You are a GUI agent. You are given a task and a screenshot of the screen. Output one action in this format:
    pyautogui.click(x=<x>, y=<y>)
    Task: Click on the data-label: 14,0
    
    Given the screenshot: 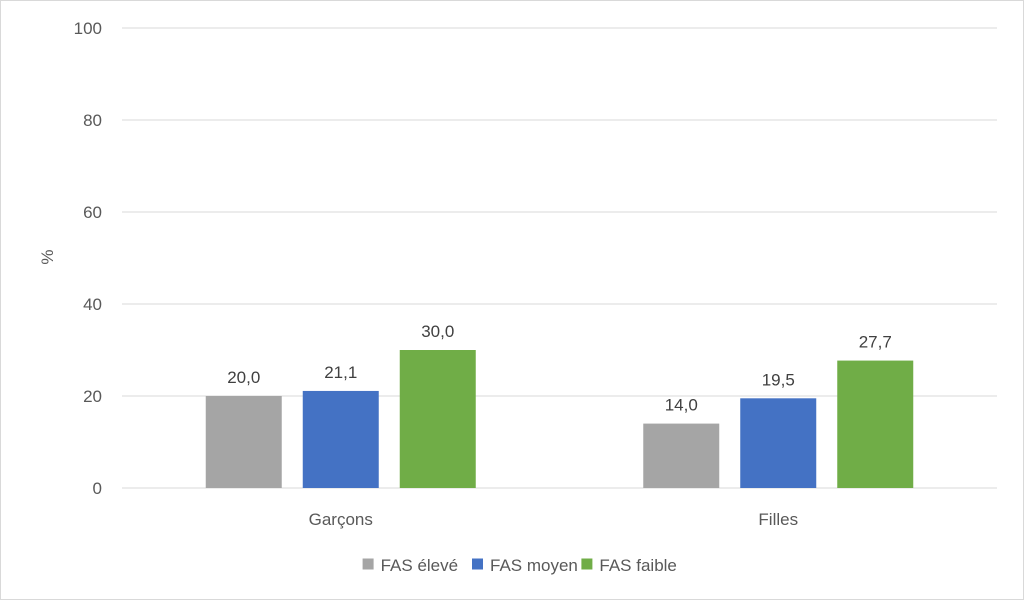 What is the action you would take?
    pyautogui.click(x=681, y=405)
    